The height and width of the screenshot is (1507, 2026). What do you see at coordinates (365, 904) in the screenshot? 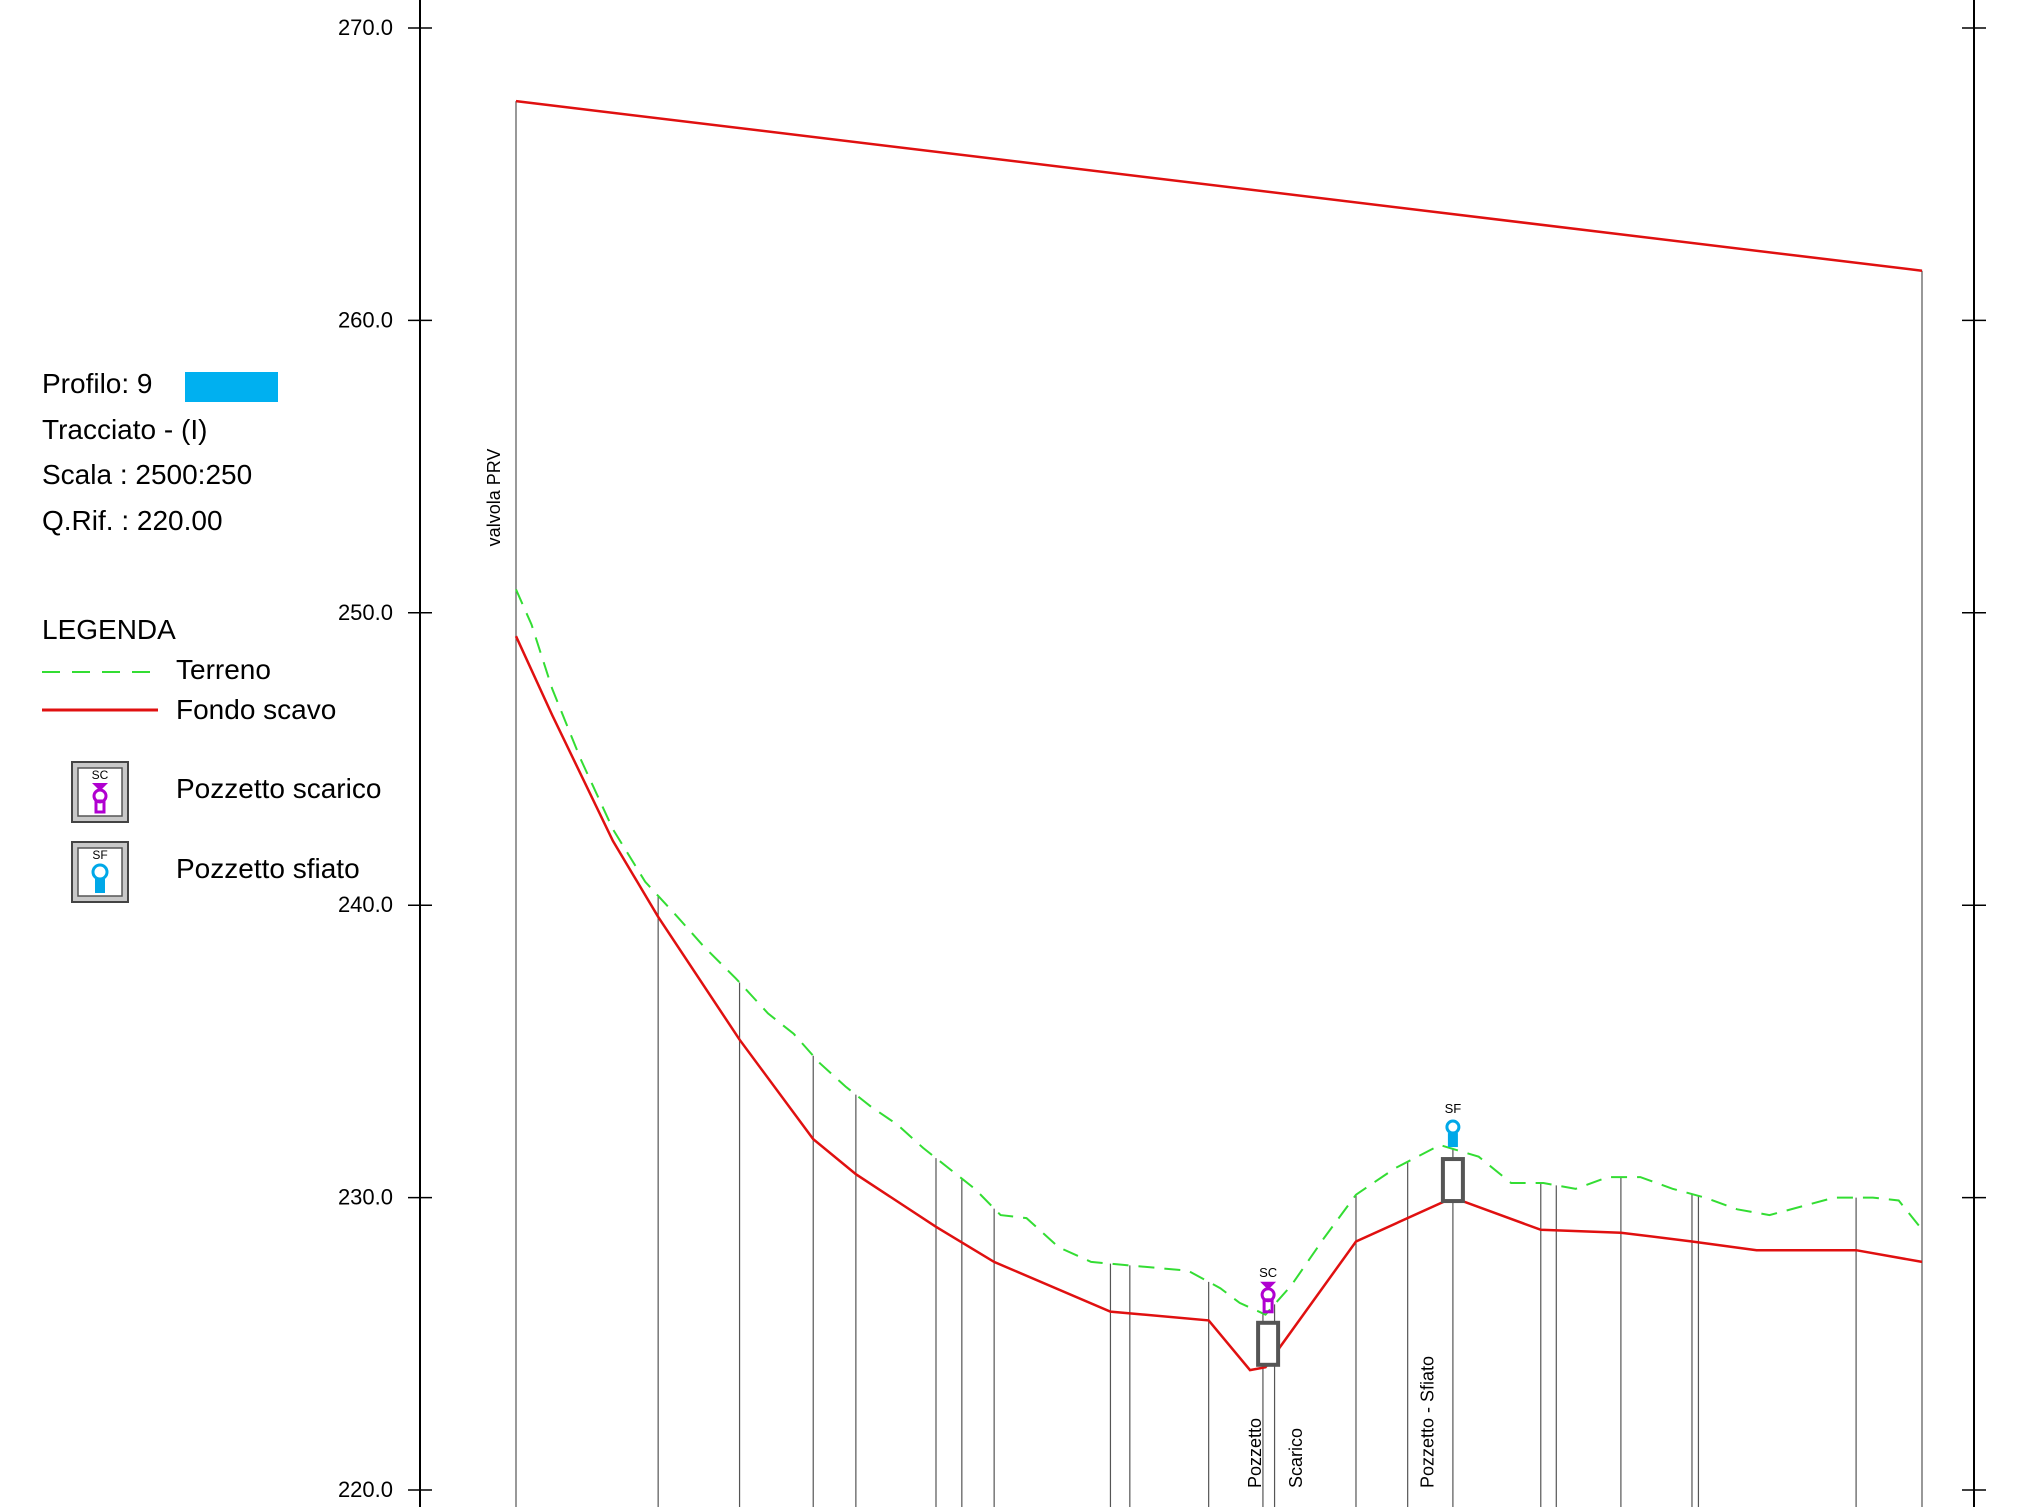
I see `y-tick-label: 240.0` at bounding box center [365, 904].